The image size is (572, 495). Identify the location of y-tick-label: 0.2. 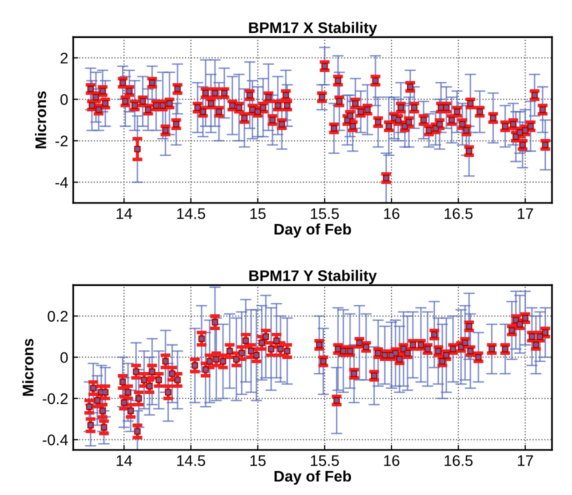
(58, 316).